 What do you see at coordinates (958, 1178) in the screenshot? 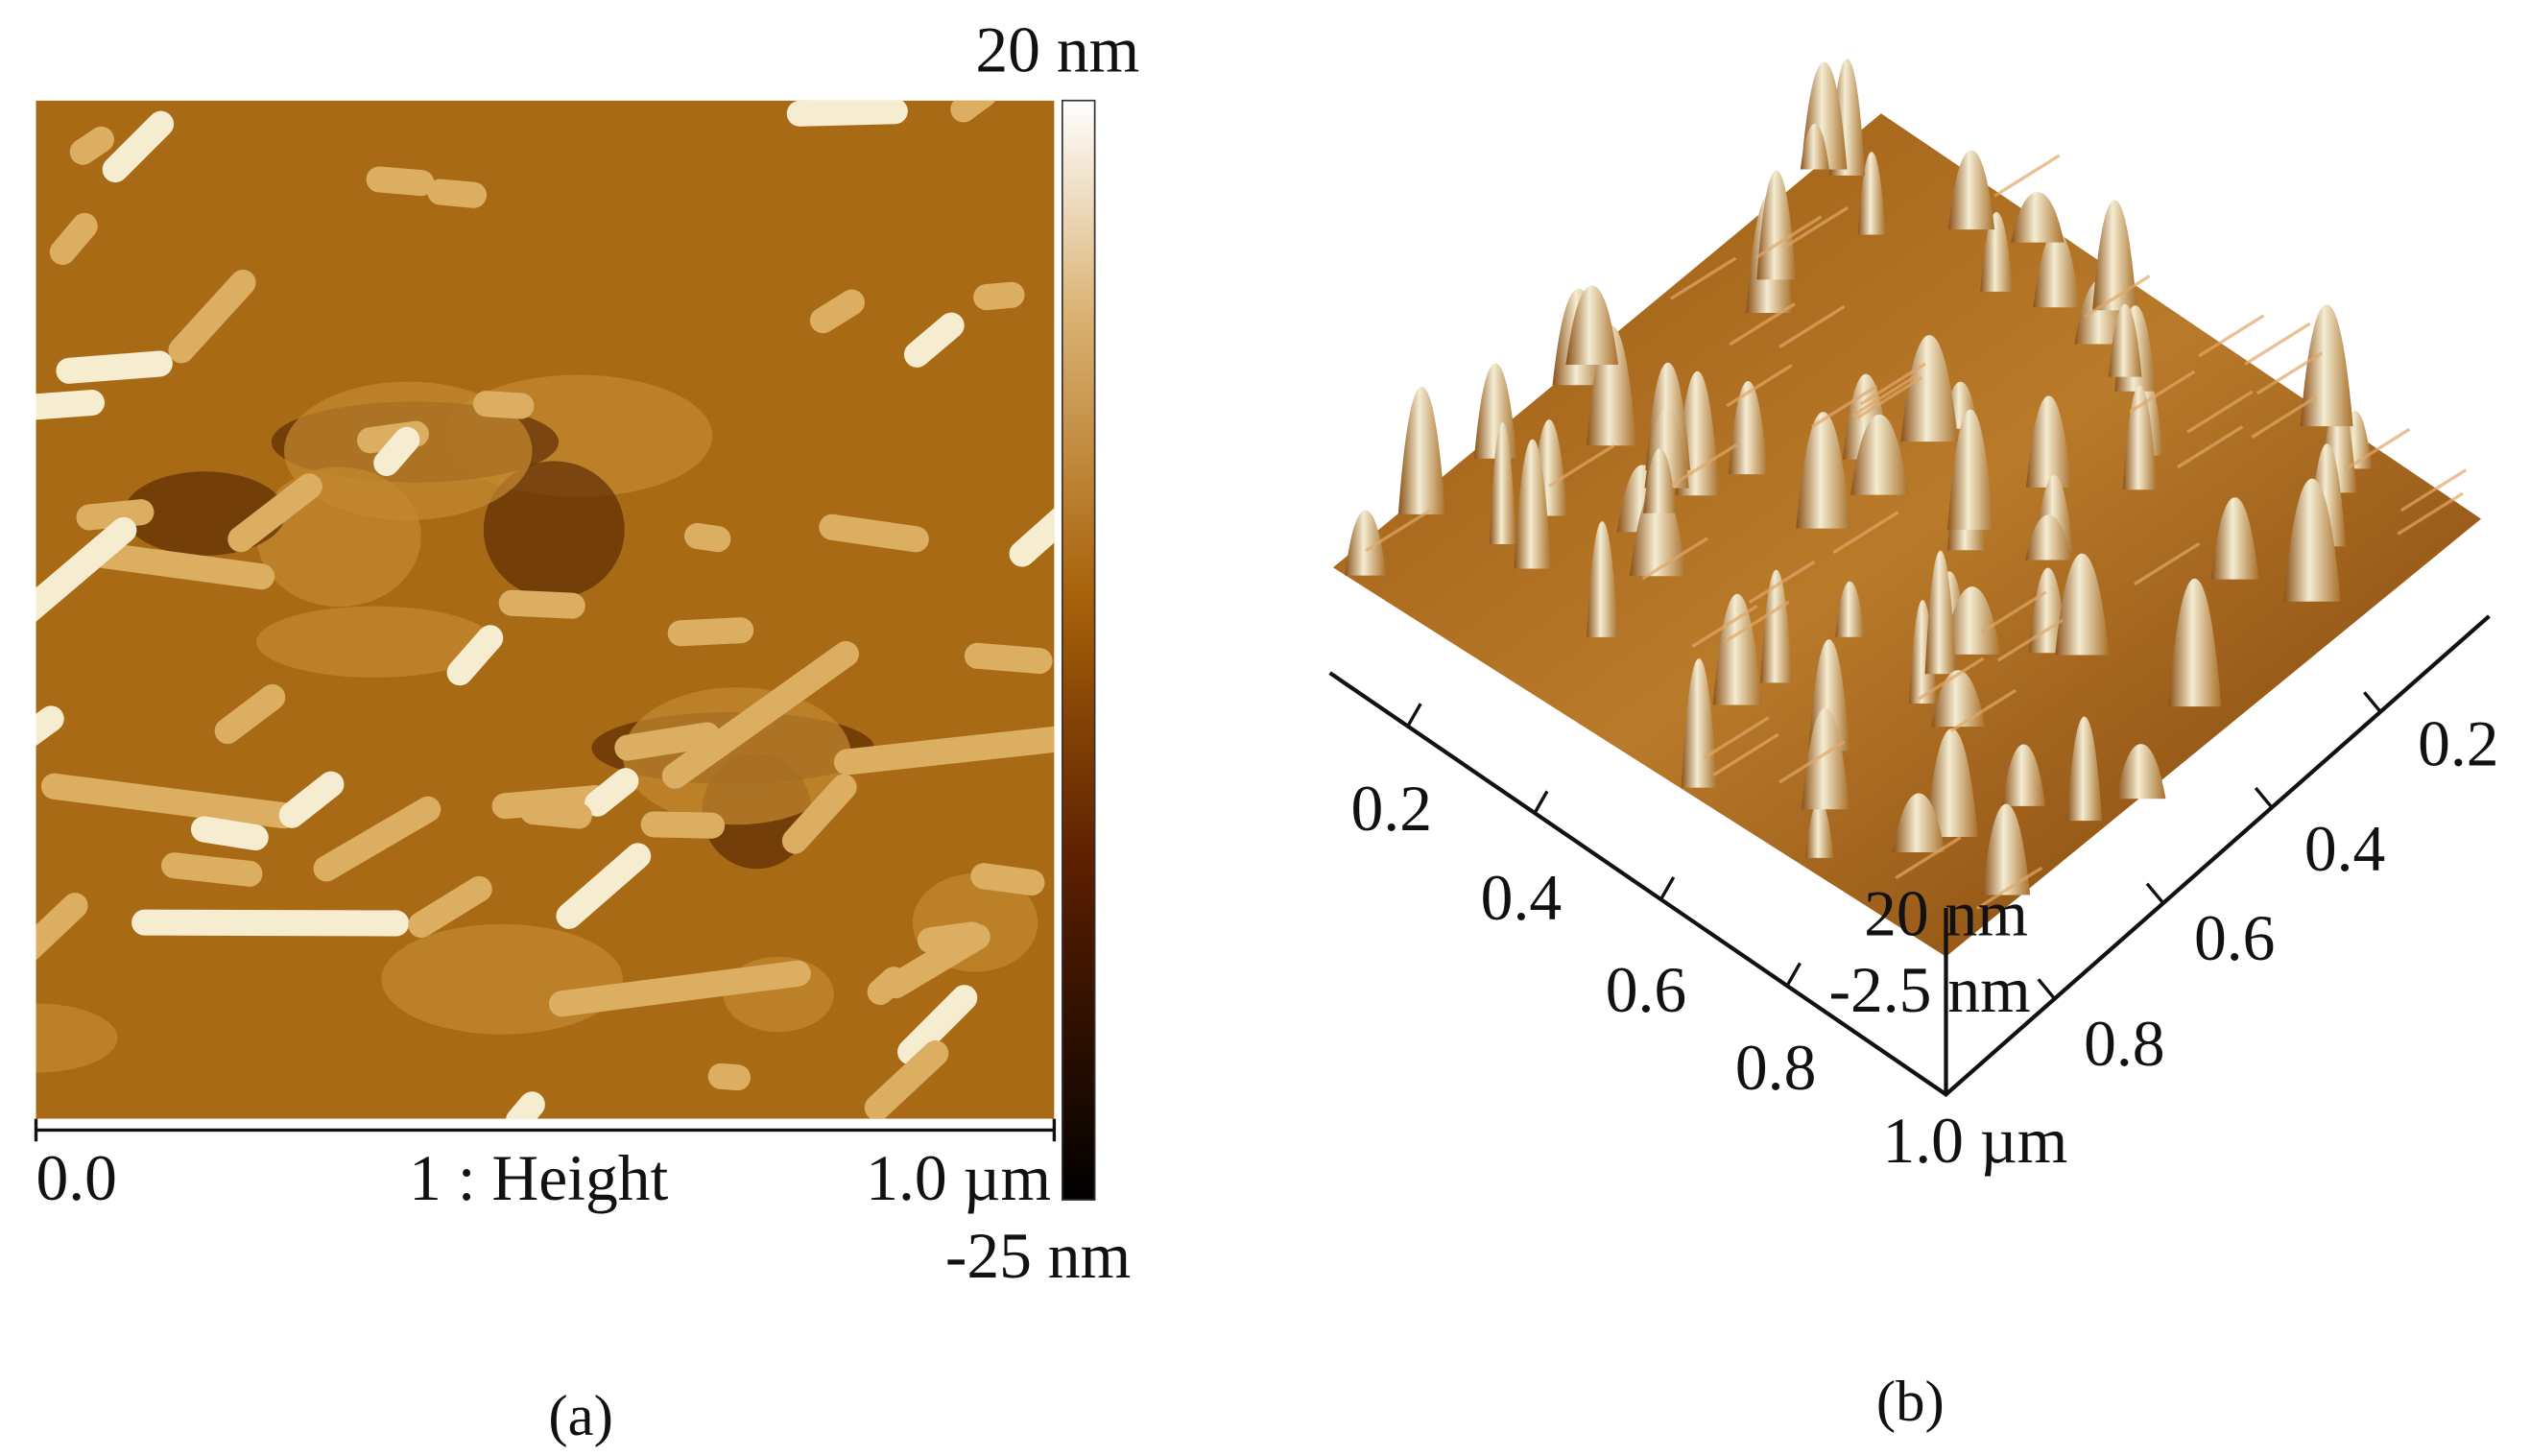
I see `axis-end: 1.0 µm` at bounding box center [958, 1178].